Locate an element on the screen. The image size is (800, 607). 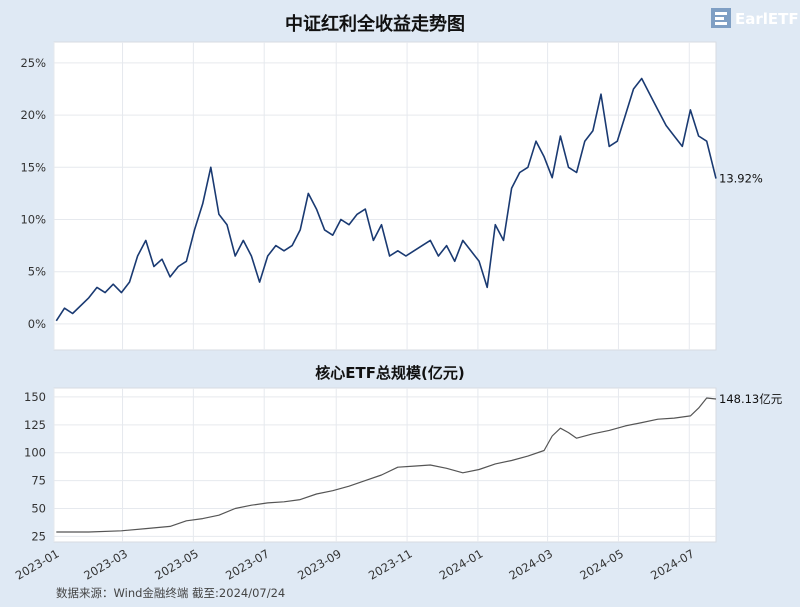
logo-text: EarlETF is located at coordinates (767, 19).